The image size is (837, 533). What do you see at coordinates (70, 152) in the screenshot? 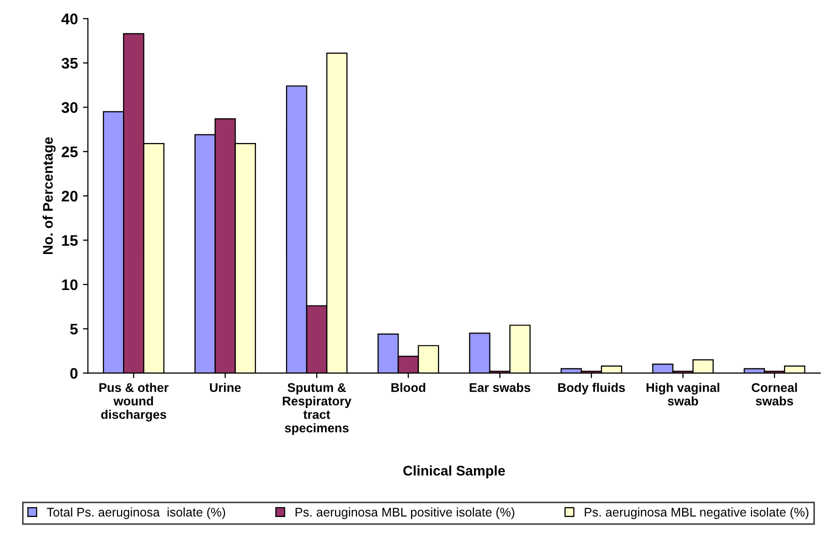
I see `y-tick-label: 25` at bounding box center [70, 152].